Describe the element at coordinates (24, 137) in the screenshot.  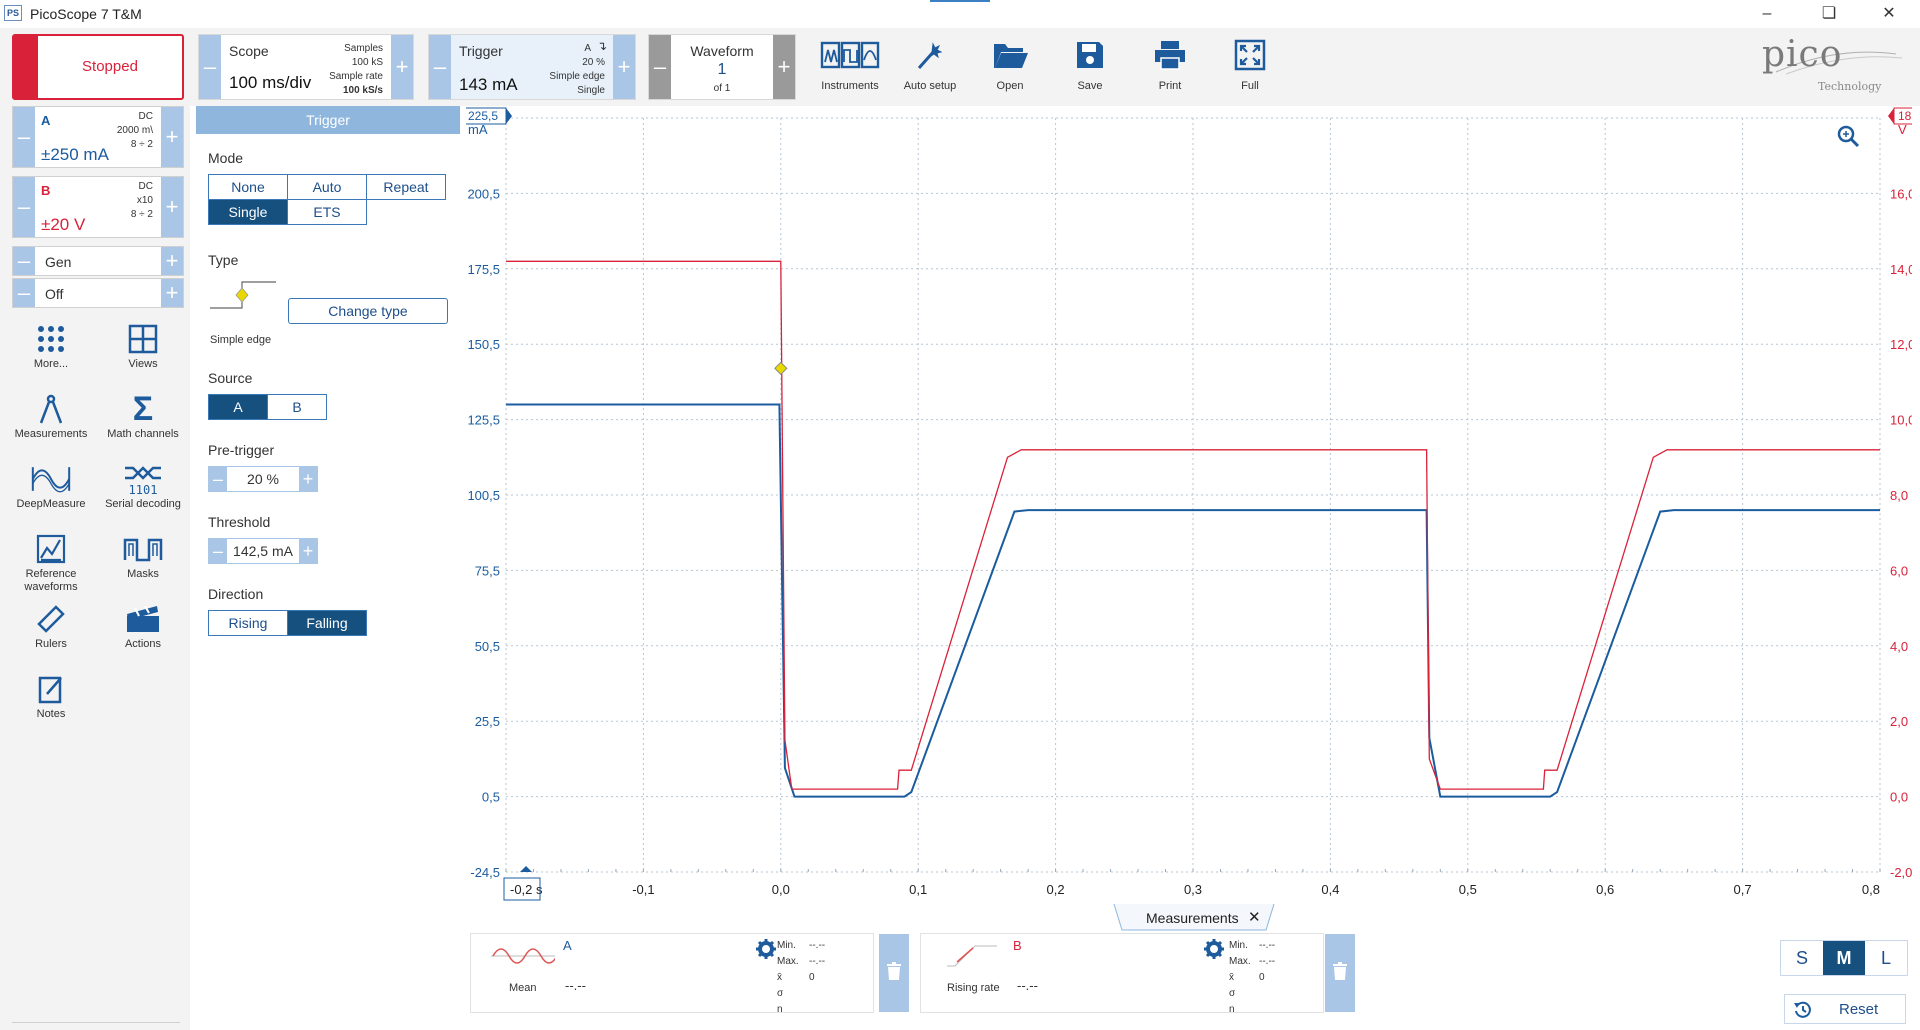
I see `channel-a-decrease-button: –` at that location.